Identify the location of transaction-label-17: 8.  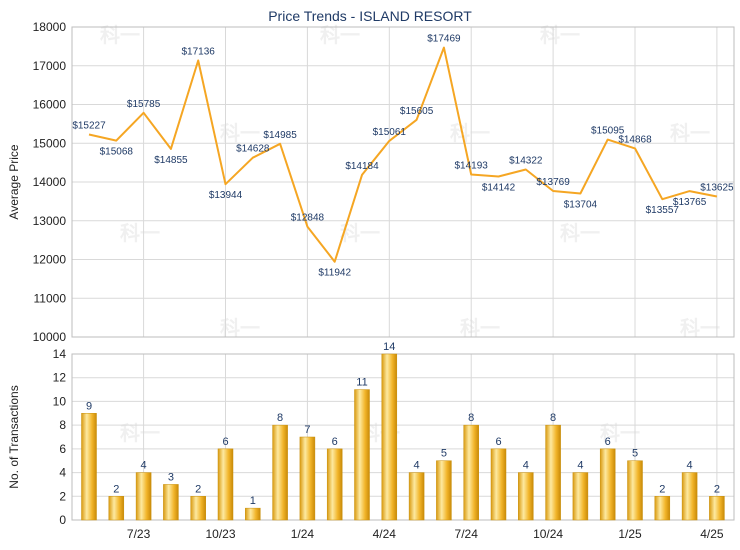
(553, 418).